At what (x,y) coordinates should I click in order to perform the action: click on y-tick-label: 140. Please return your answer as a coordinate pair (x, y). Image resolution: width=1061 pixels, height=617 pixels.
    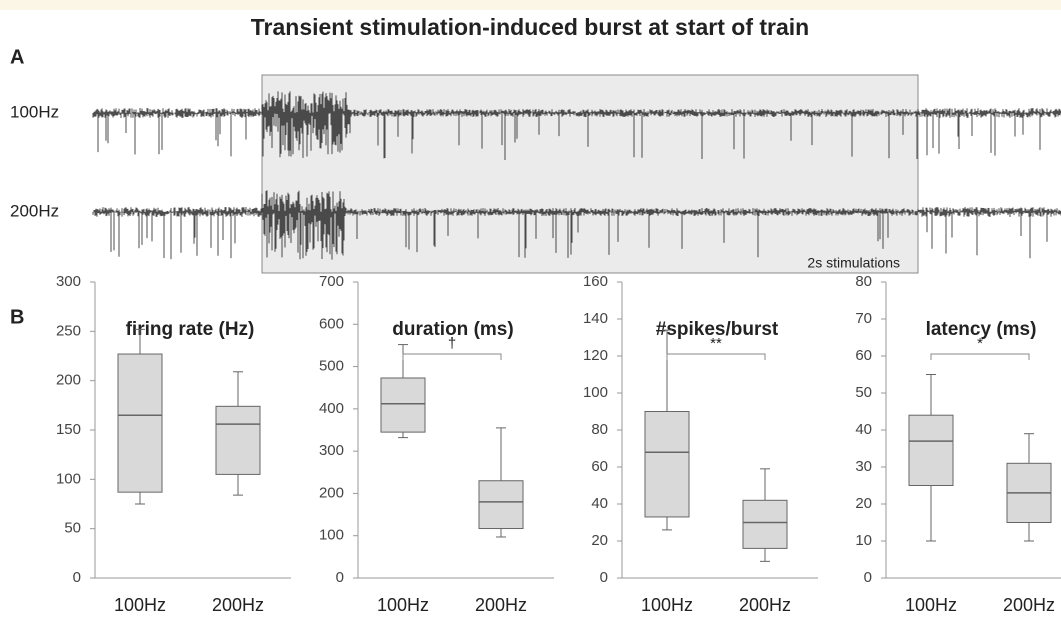
    Looking at the image, I should click on (595, 318).